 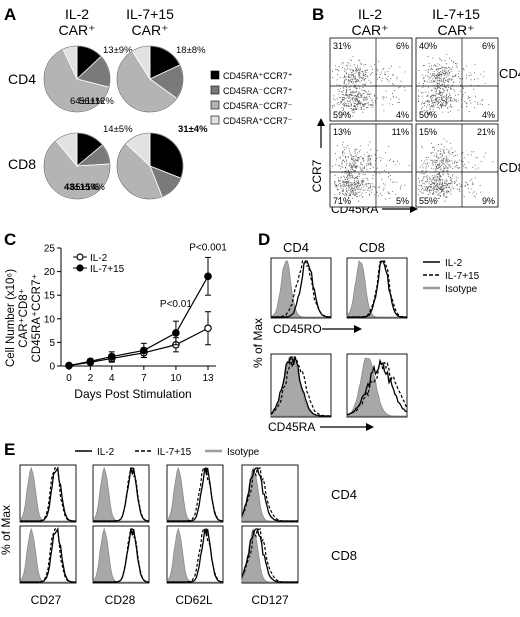 What do you see at coordinates (10, 14) in the screenshot?
I see `panel-a-letter: A` at bounding box center [10, 14].